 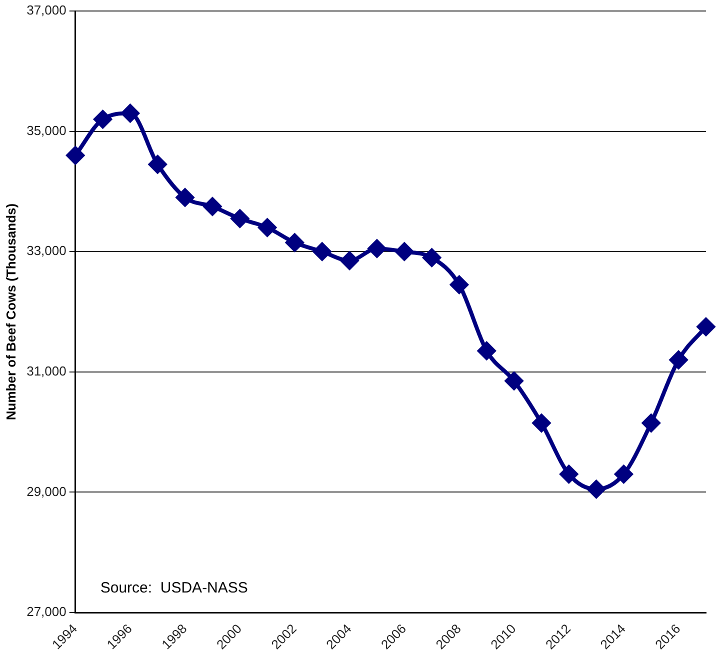 I want to click on annotation: Source: USDA-NASS, so click(x=174, y=588).